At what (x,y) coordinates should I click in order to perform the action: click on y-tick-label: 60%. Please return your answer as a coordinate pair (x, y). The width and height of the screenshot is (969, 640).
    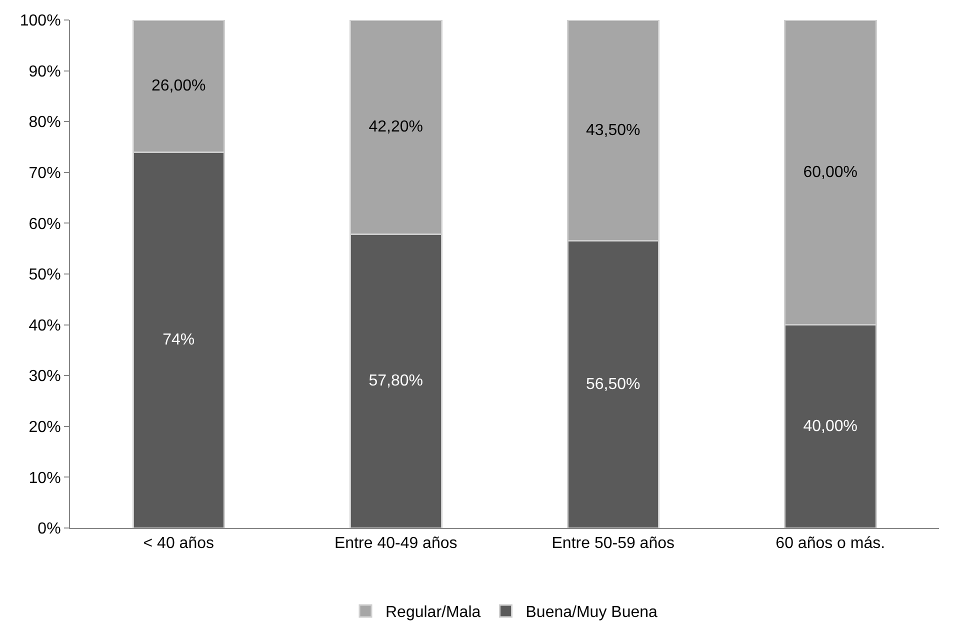
    Looking at the image, I should click on (44, 224).